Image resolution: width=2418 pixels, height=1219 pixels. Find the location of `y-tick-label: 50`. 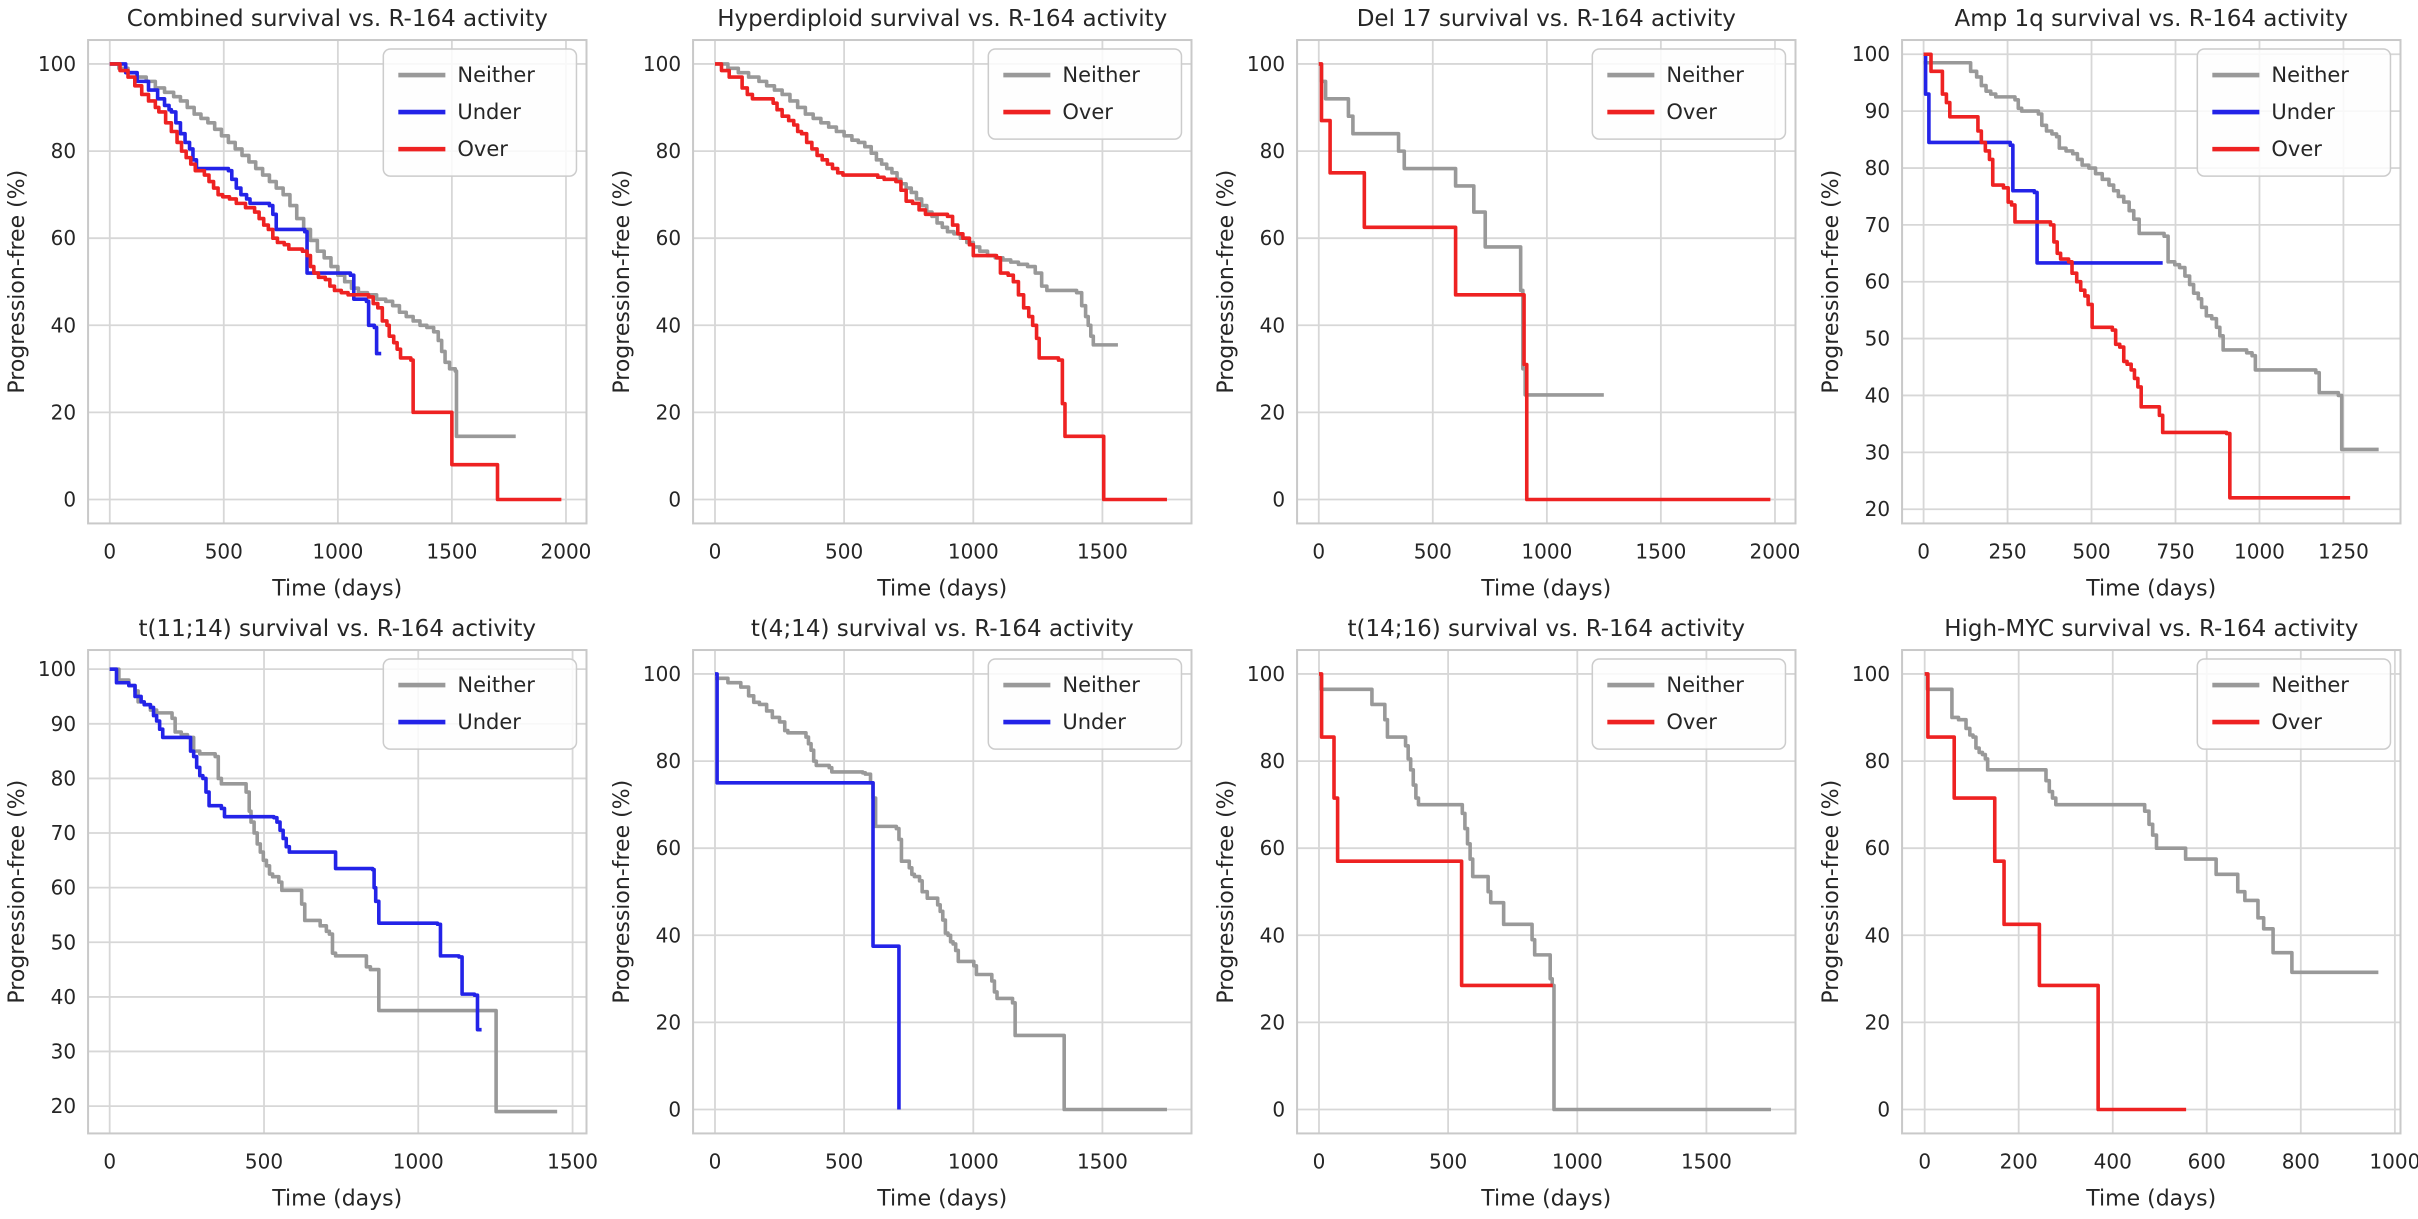

y-tick-label: 50 is located at coordinates (63, 942).